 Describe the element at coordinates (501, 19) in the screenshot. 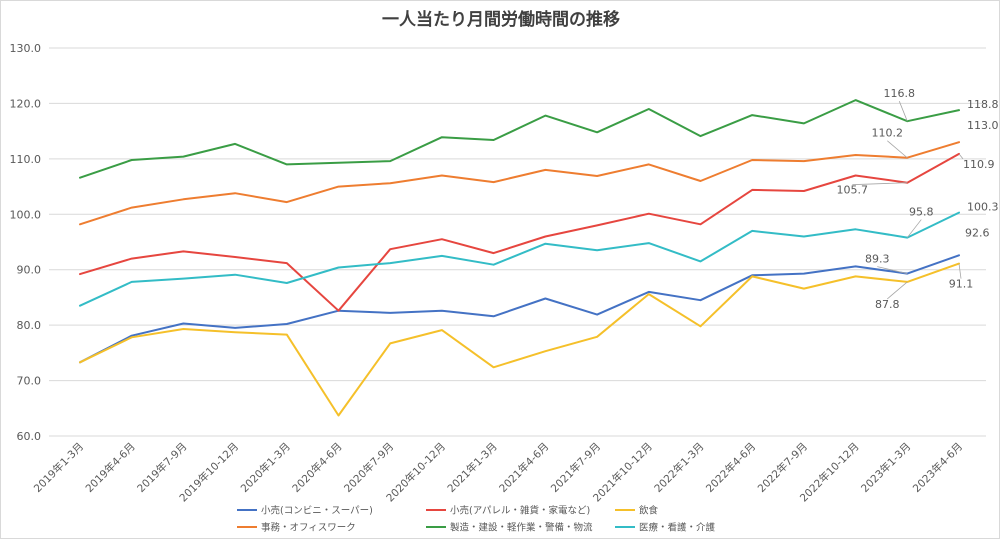

I see `chart-title: 一人当たり月間労働時間の推移` at that location.